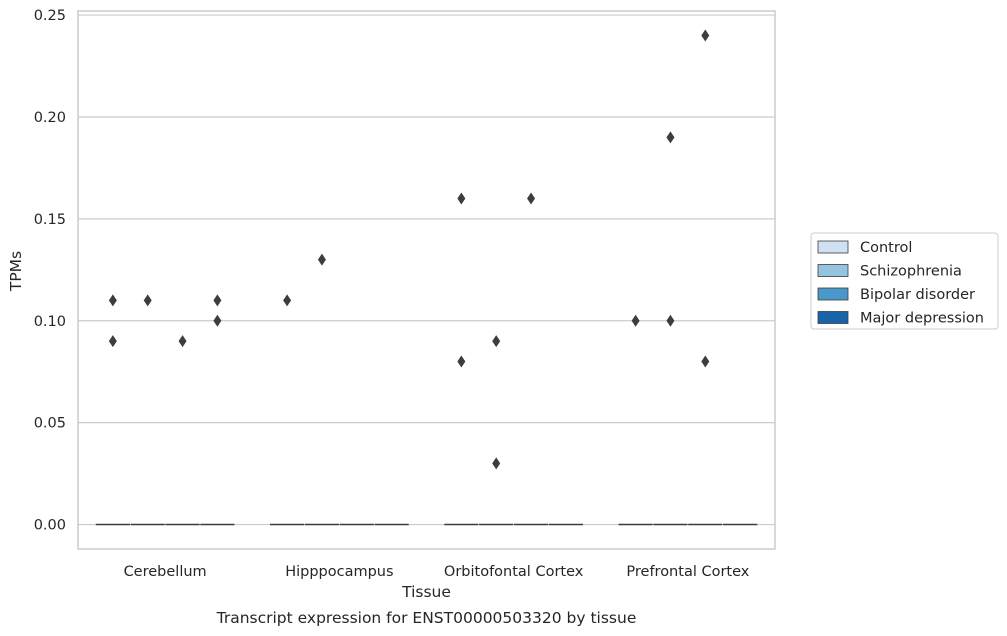 The width and height of the screenshot is (1007, 636). I want to click on x-tick-label: Cerebellum, so click(165, 572).